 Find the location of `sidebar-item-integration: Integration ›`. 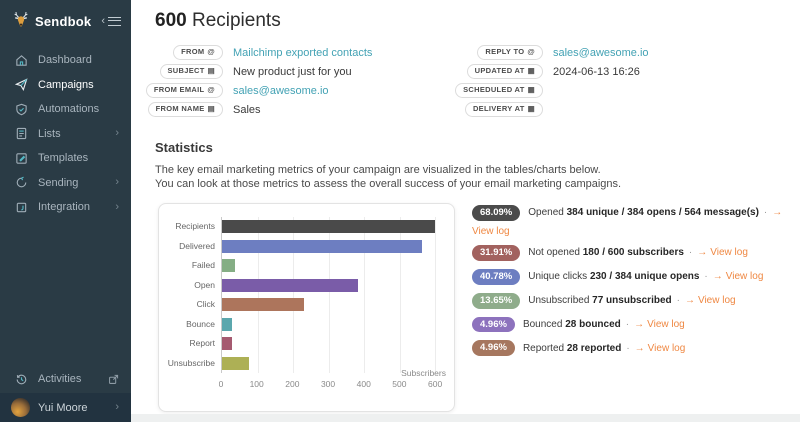

sidebar-item-integration: Integration › is located at coordinates (65, 207).